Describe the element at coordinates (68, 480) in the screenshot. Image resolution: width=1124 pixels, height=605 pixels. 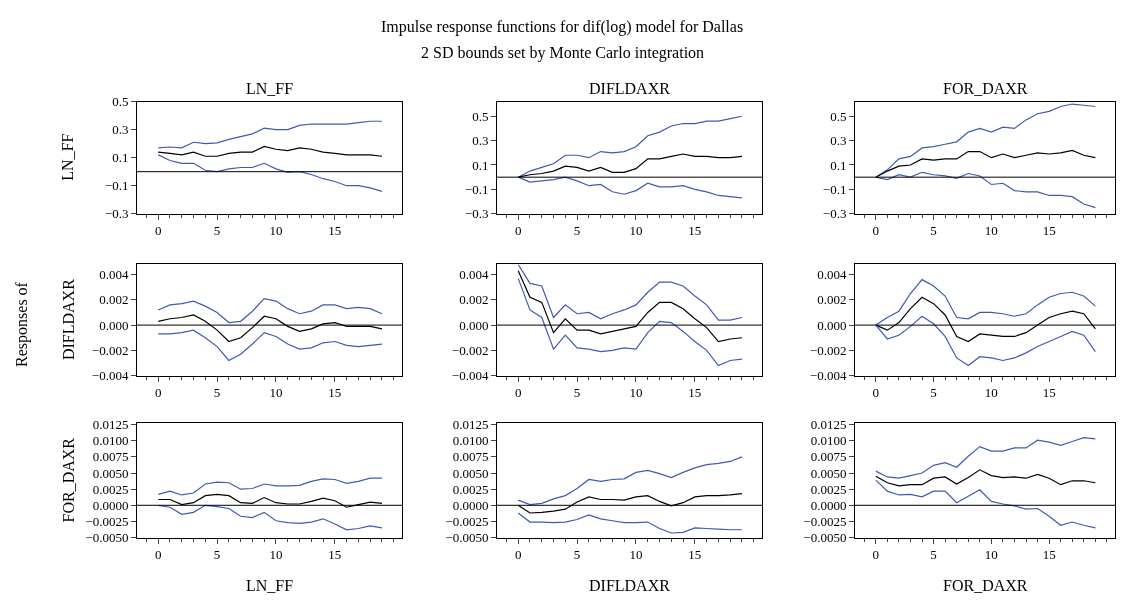
I see `y-axis-title: FOR_DAXR` at that location.